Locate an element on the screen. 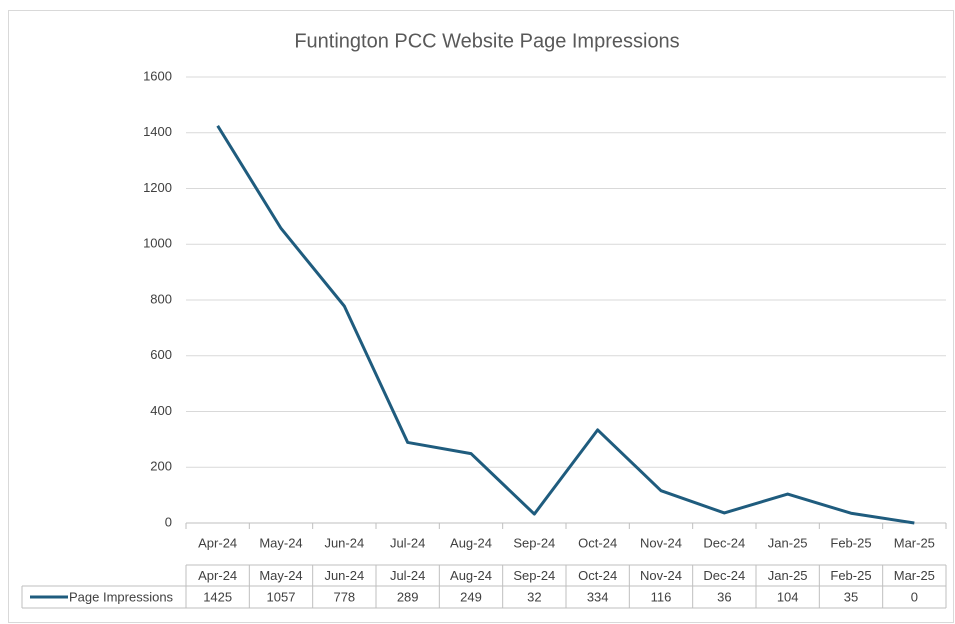  x-tick-label: Jul-24 is located at coordinates (407, 542).